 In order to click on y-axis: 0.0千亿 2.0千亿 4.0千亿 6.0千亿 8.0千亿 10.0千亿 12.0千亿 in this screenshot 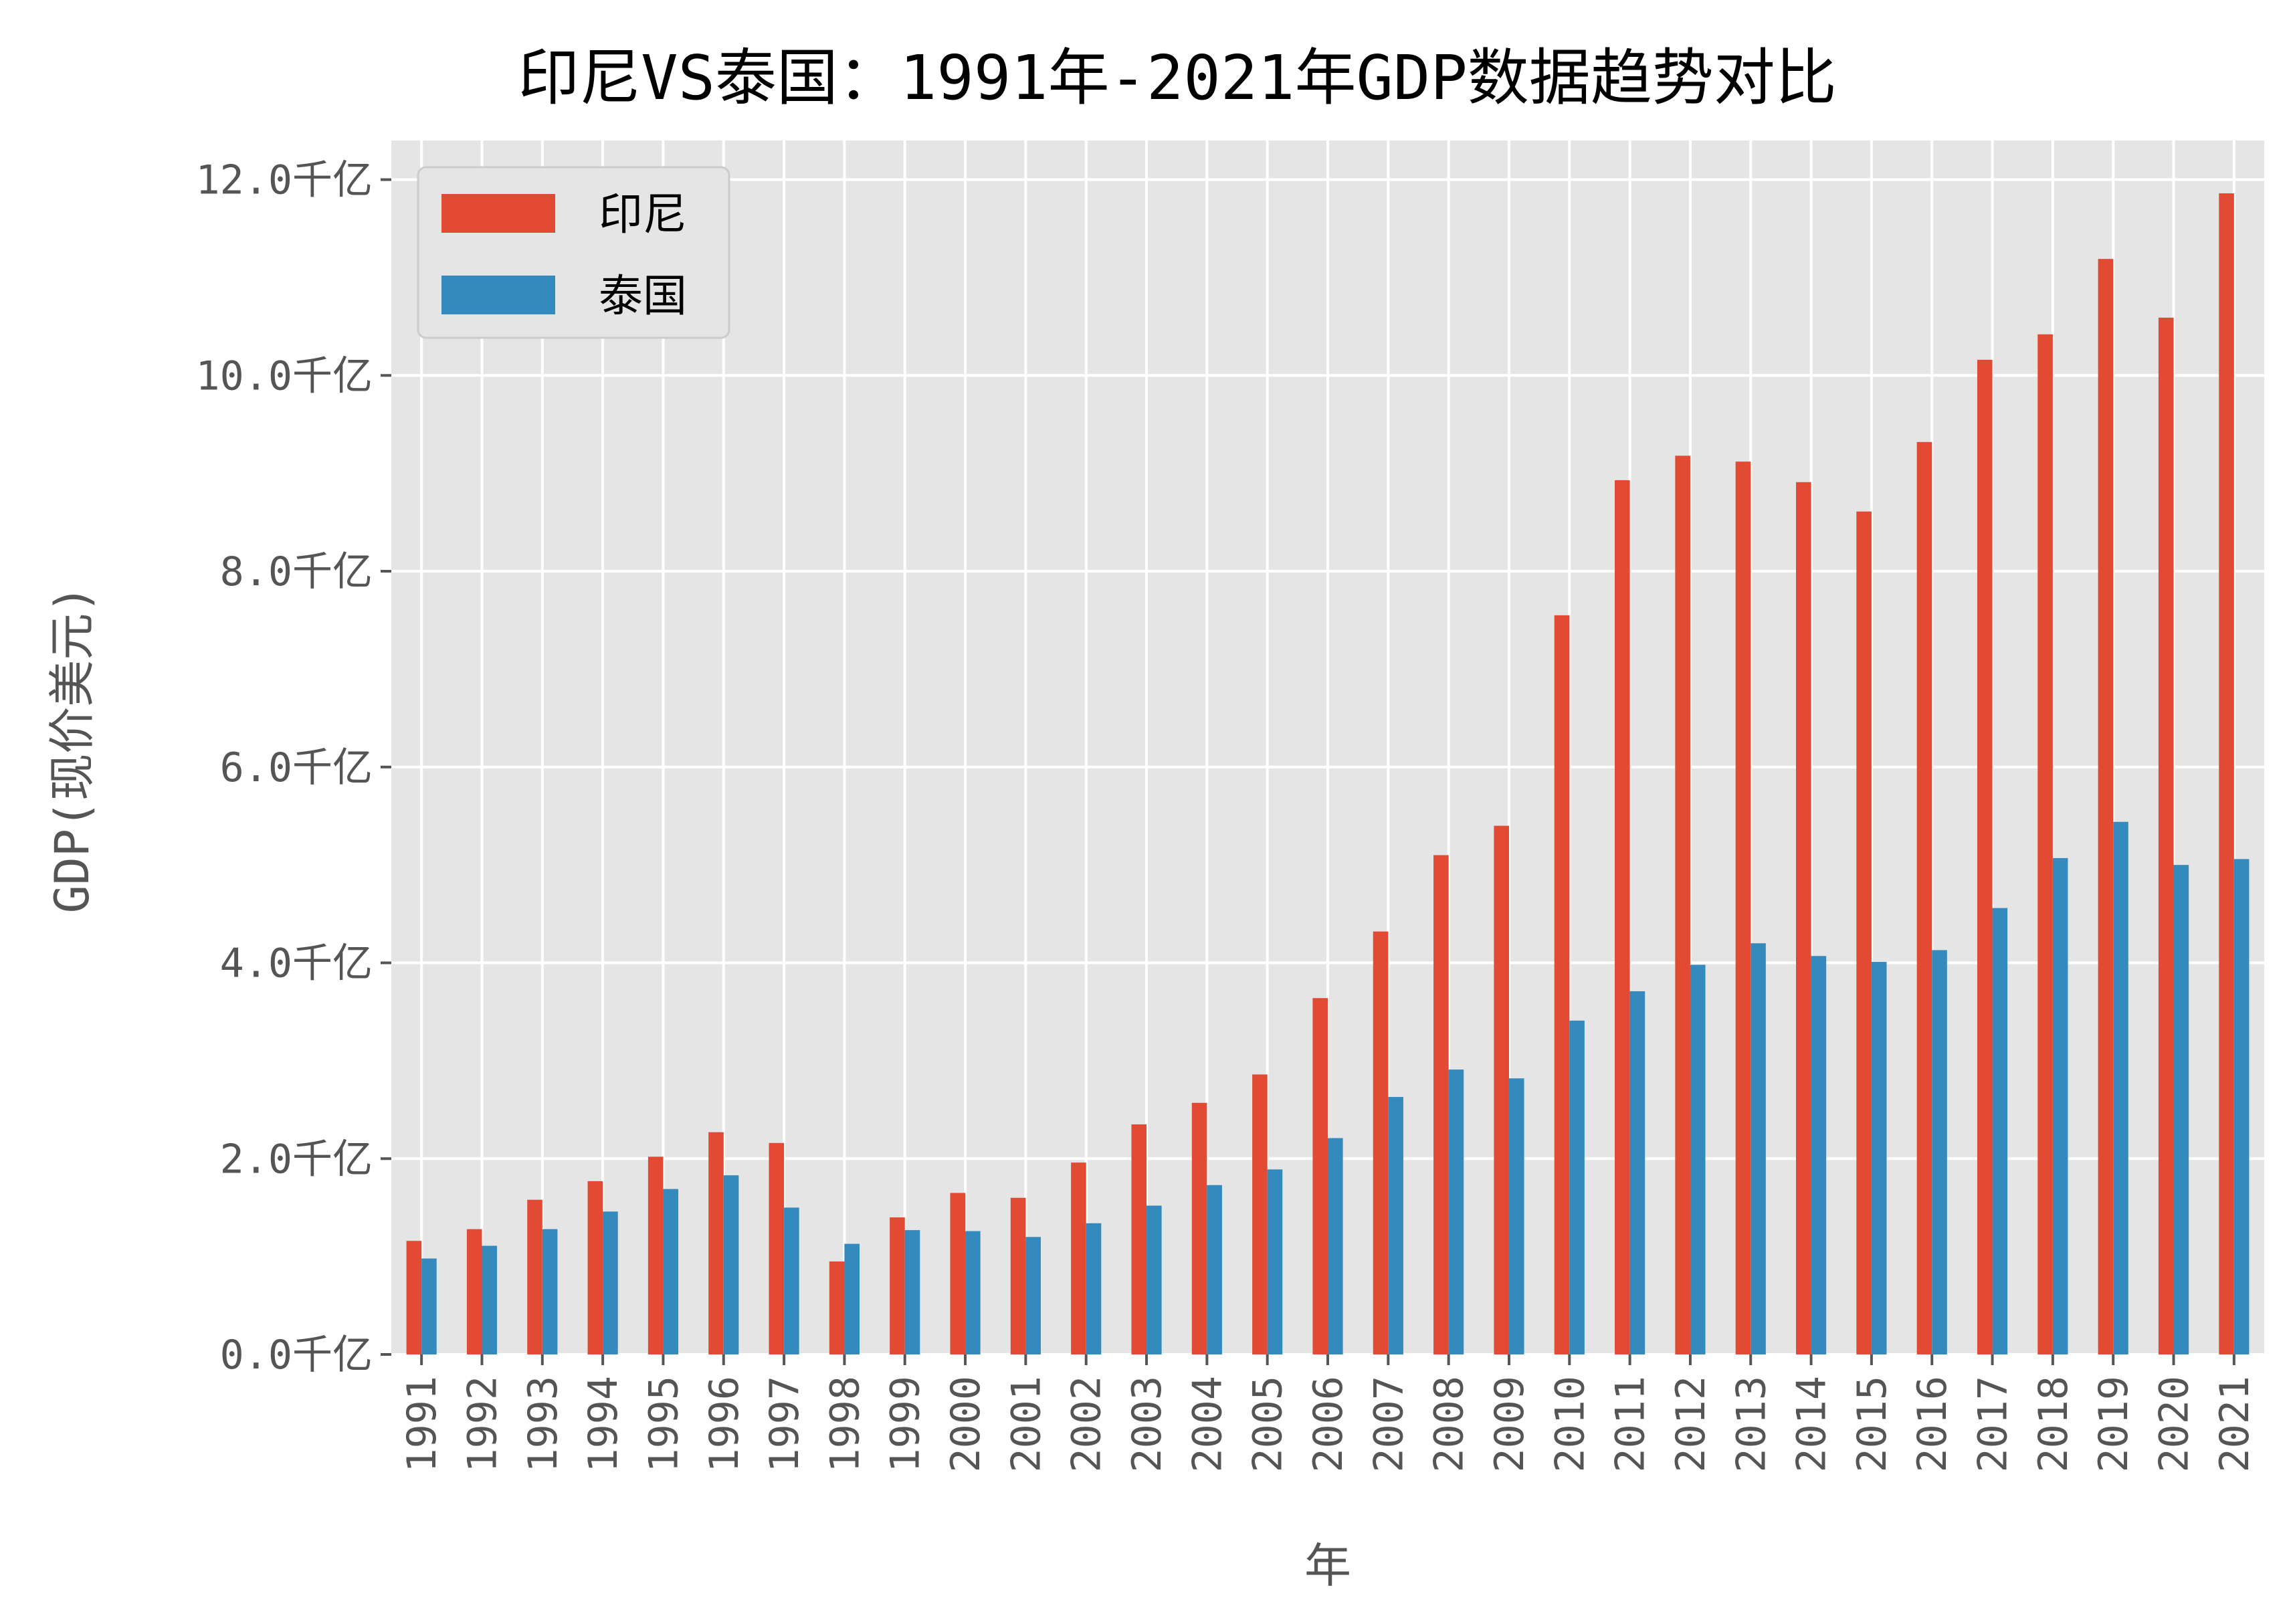, I will do `click(293, 768)`.